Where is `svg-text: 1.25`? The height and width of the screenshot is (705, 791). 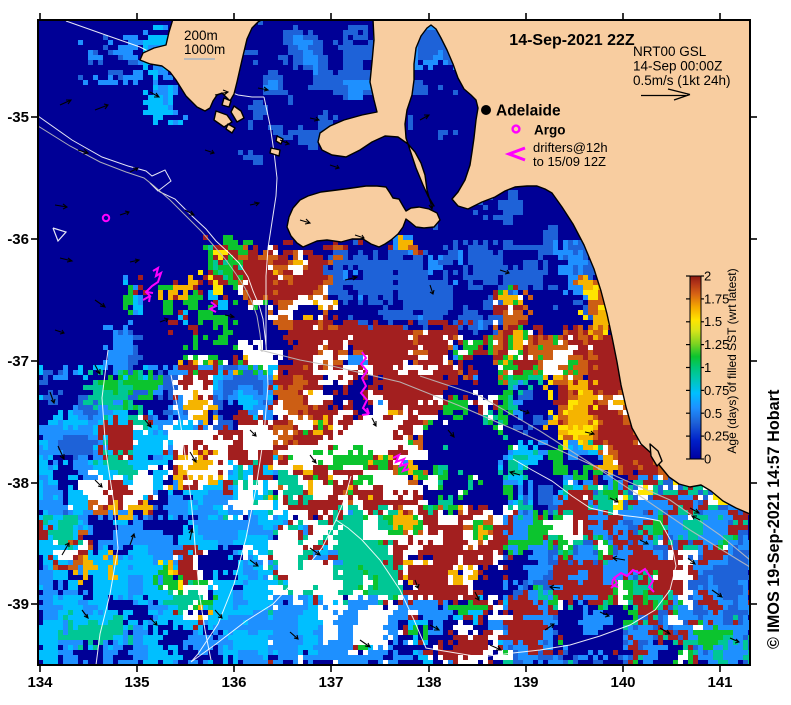
svg-text: 1.25 is located at coordinates (716, 344).